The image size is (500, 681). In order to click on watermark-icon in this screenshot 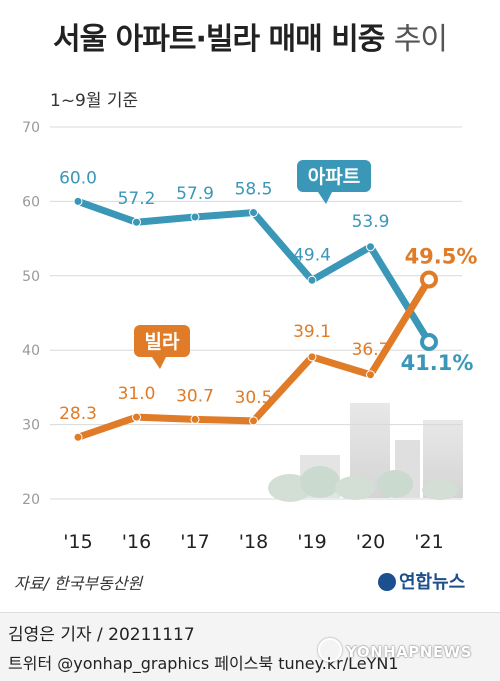, I will do `click(330, 650)`.